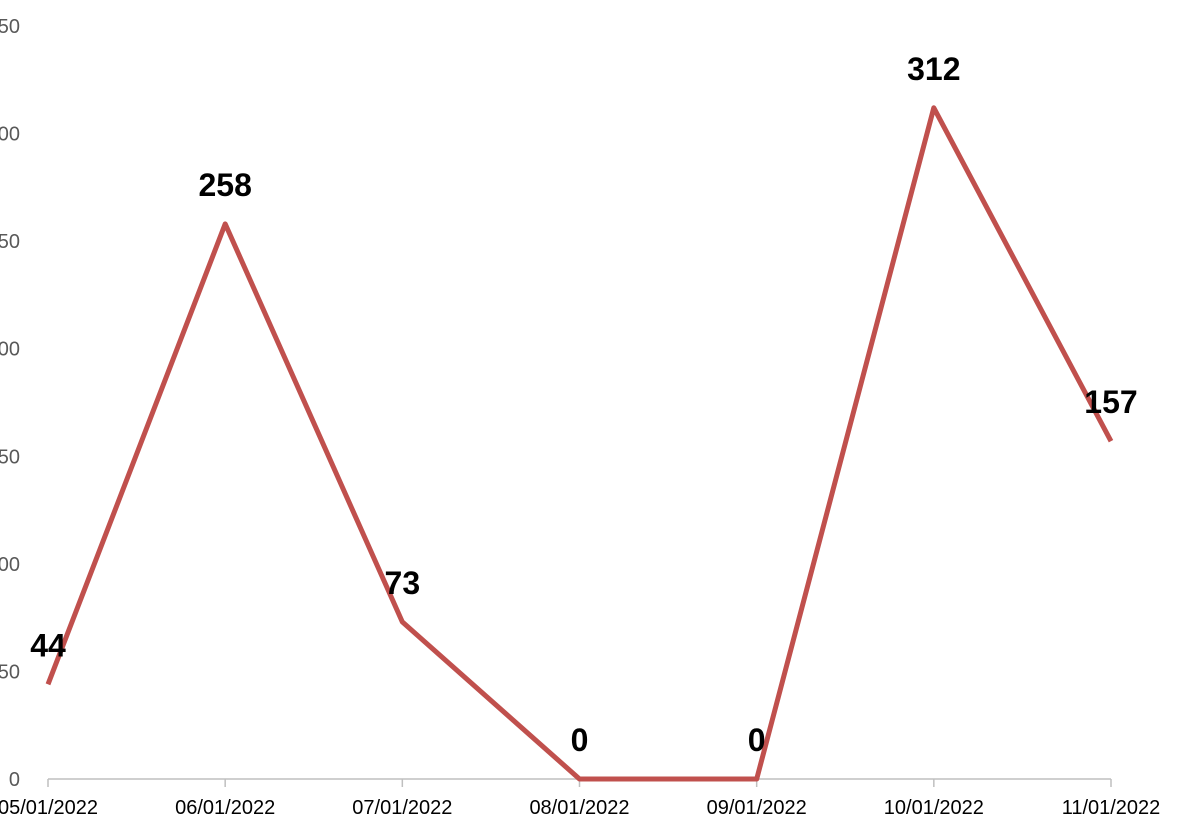 This screenshot has height=834, width=1183. What do you see at coordinates (933, 69) in the screenshot?
I see `data-label: 312` at bounding box center [933, 69].